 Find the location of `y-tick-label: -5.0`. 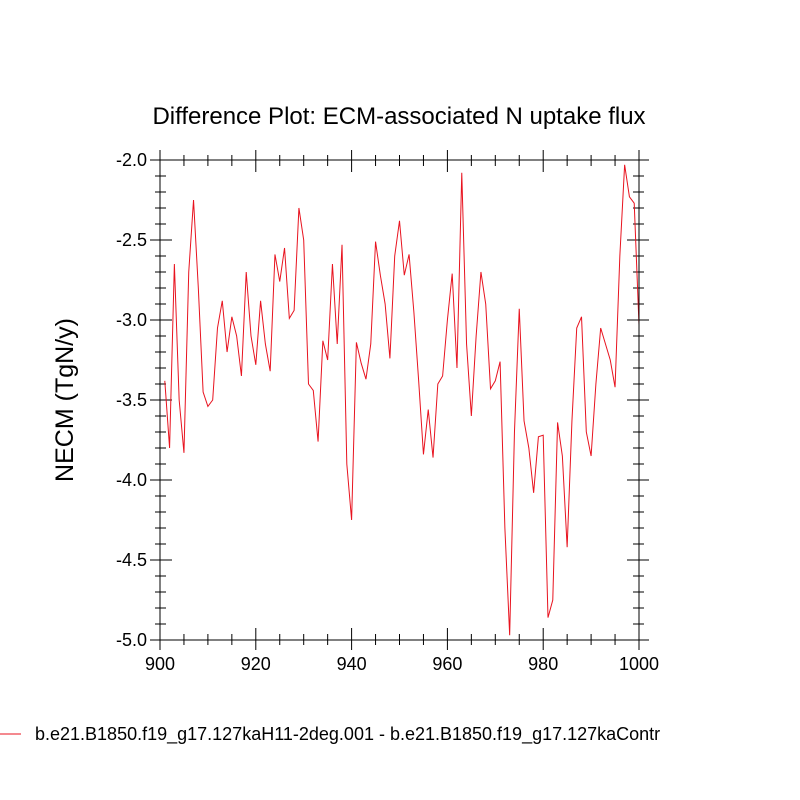

y-tick-label: -5.0 is located at coordinates (131, 640).